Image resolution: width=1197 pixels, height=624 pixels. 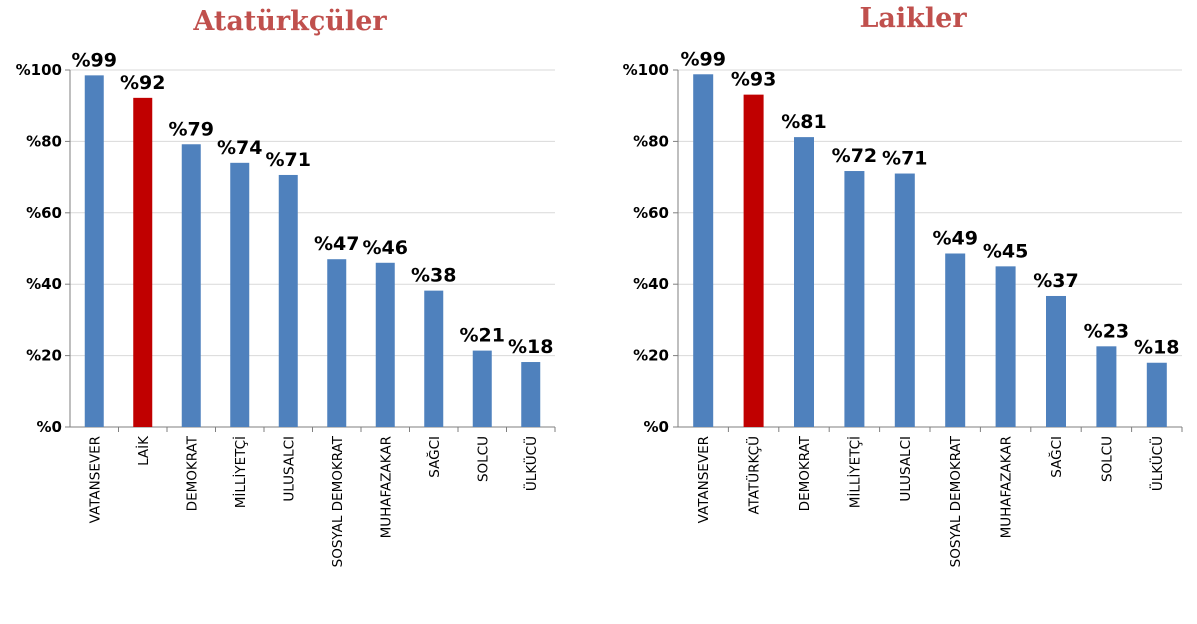 What do you see at coordinates (142, 83) in the screenshot?
I see `data-label: %92` at bounding box center [142, 83].